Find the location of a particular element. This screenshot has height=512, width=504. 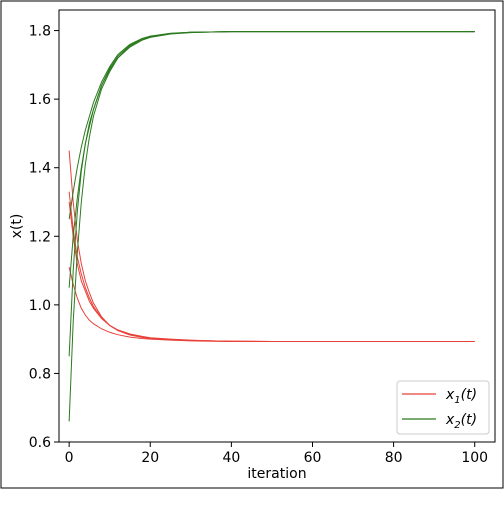

x-tick-label: 40 is located at coordinates (231, 458).